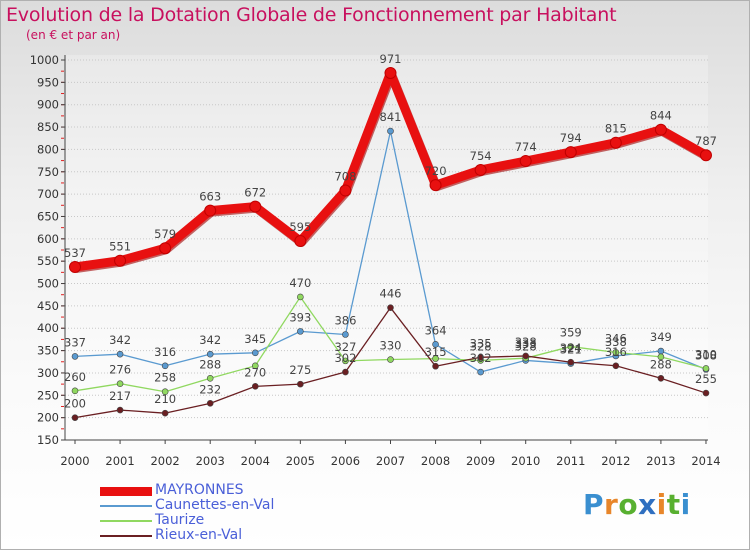 The width and height of the screenshot is (750, 550). What do you see at coordinates (637, 504) in the screenshot?
I see `proxiti-logo: Proxiti` at bounding box center [637, 504].